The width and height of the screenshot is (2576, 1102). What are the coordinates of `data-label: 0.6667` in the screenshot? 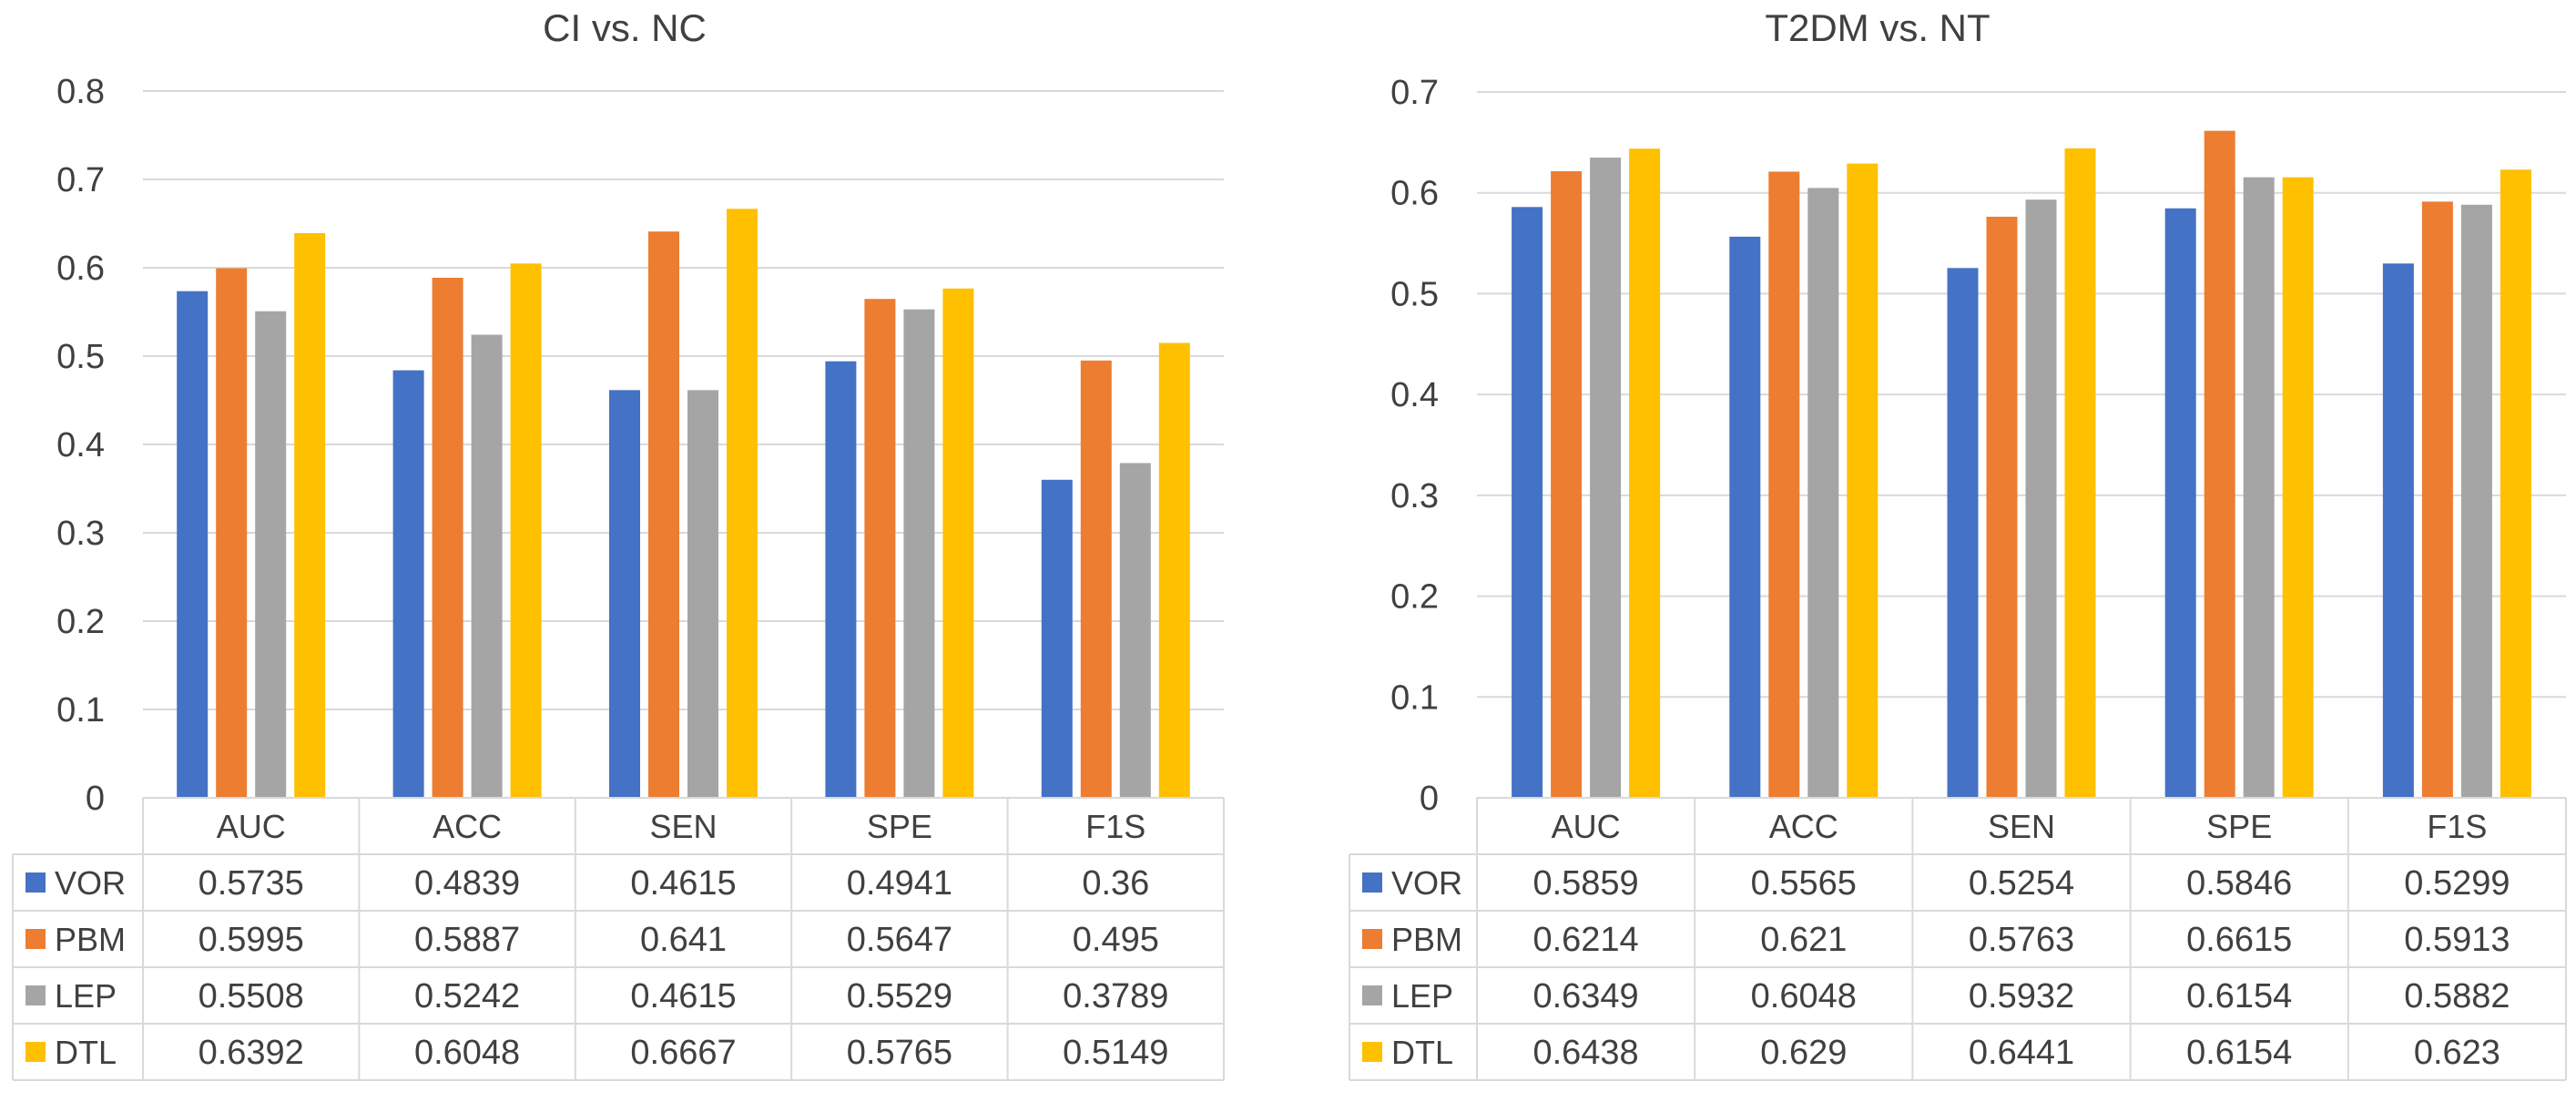 It's located at (683, 1053).